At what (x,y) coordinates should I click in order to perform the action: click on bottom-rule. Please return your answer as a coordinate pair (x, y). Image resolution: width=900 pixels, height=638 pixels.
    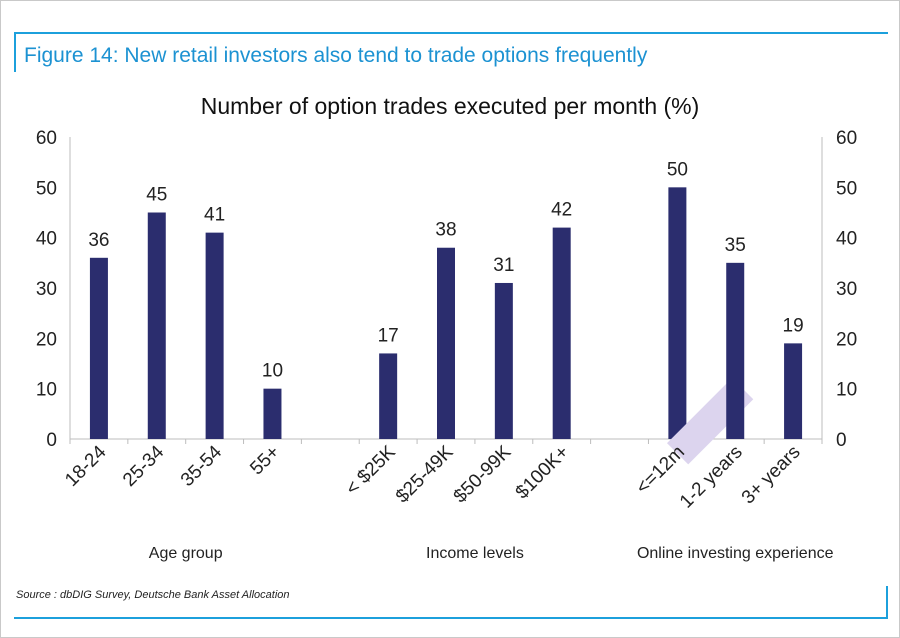
    Looking at the image, I should click on (451, 618).